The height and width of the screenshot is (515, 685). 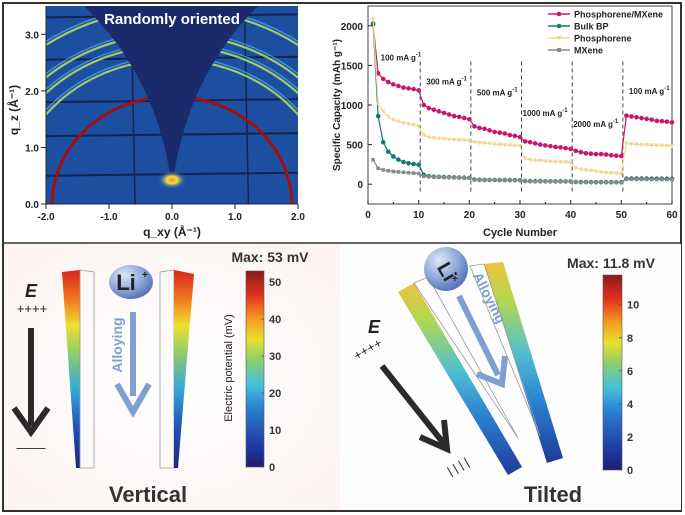 What do you see at coordinates (603, 39) in the screenshot?
I see `legend-label: Phosphorene` at bounding box center [603, 39].